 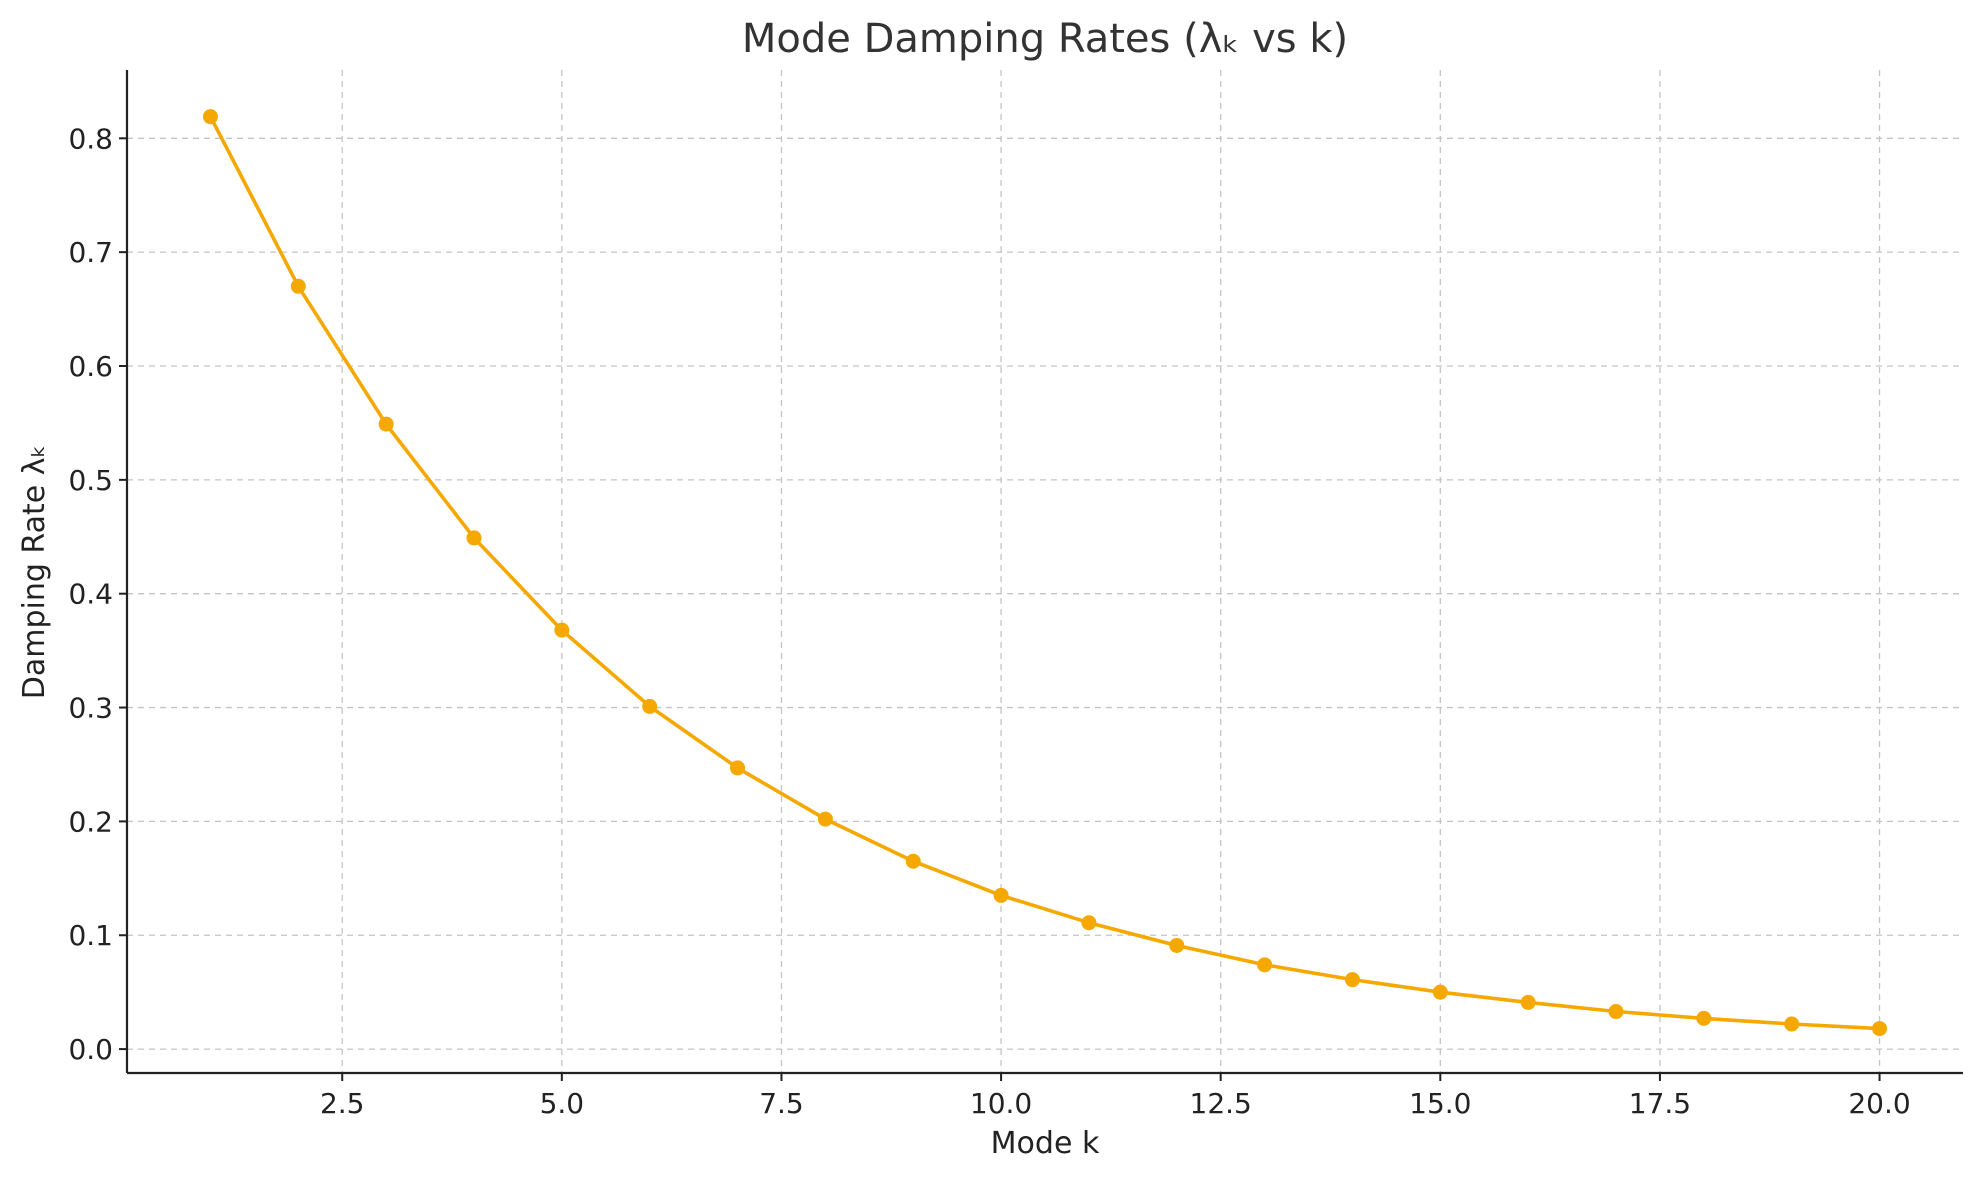 What do you see at coordinates (1879, 1103) in the screenshot?
I see `x-tick-label: 20.0` at bounding box center [1879, 1103].